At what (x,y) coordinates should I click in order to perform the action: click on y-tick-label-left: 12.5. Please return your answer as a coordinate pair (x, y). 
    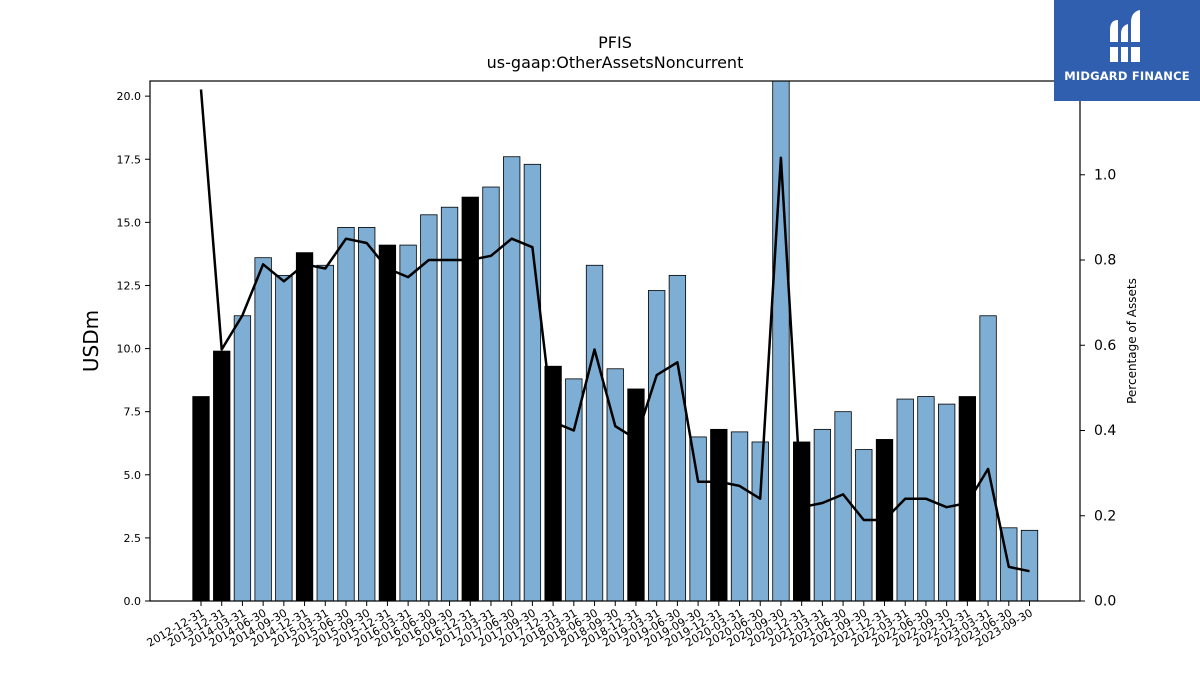
    Looking at the image, I should click on (129, 285).